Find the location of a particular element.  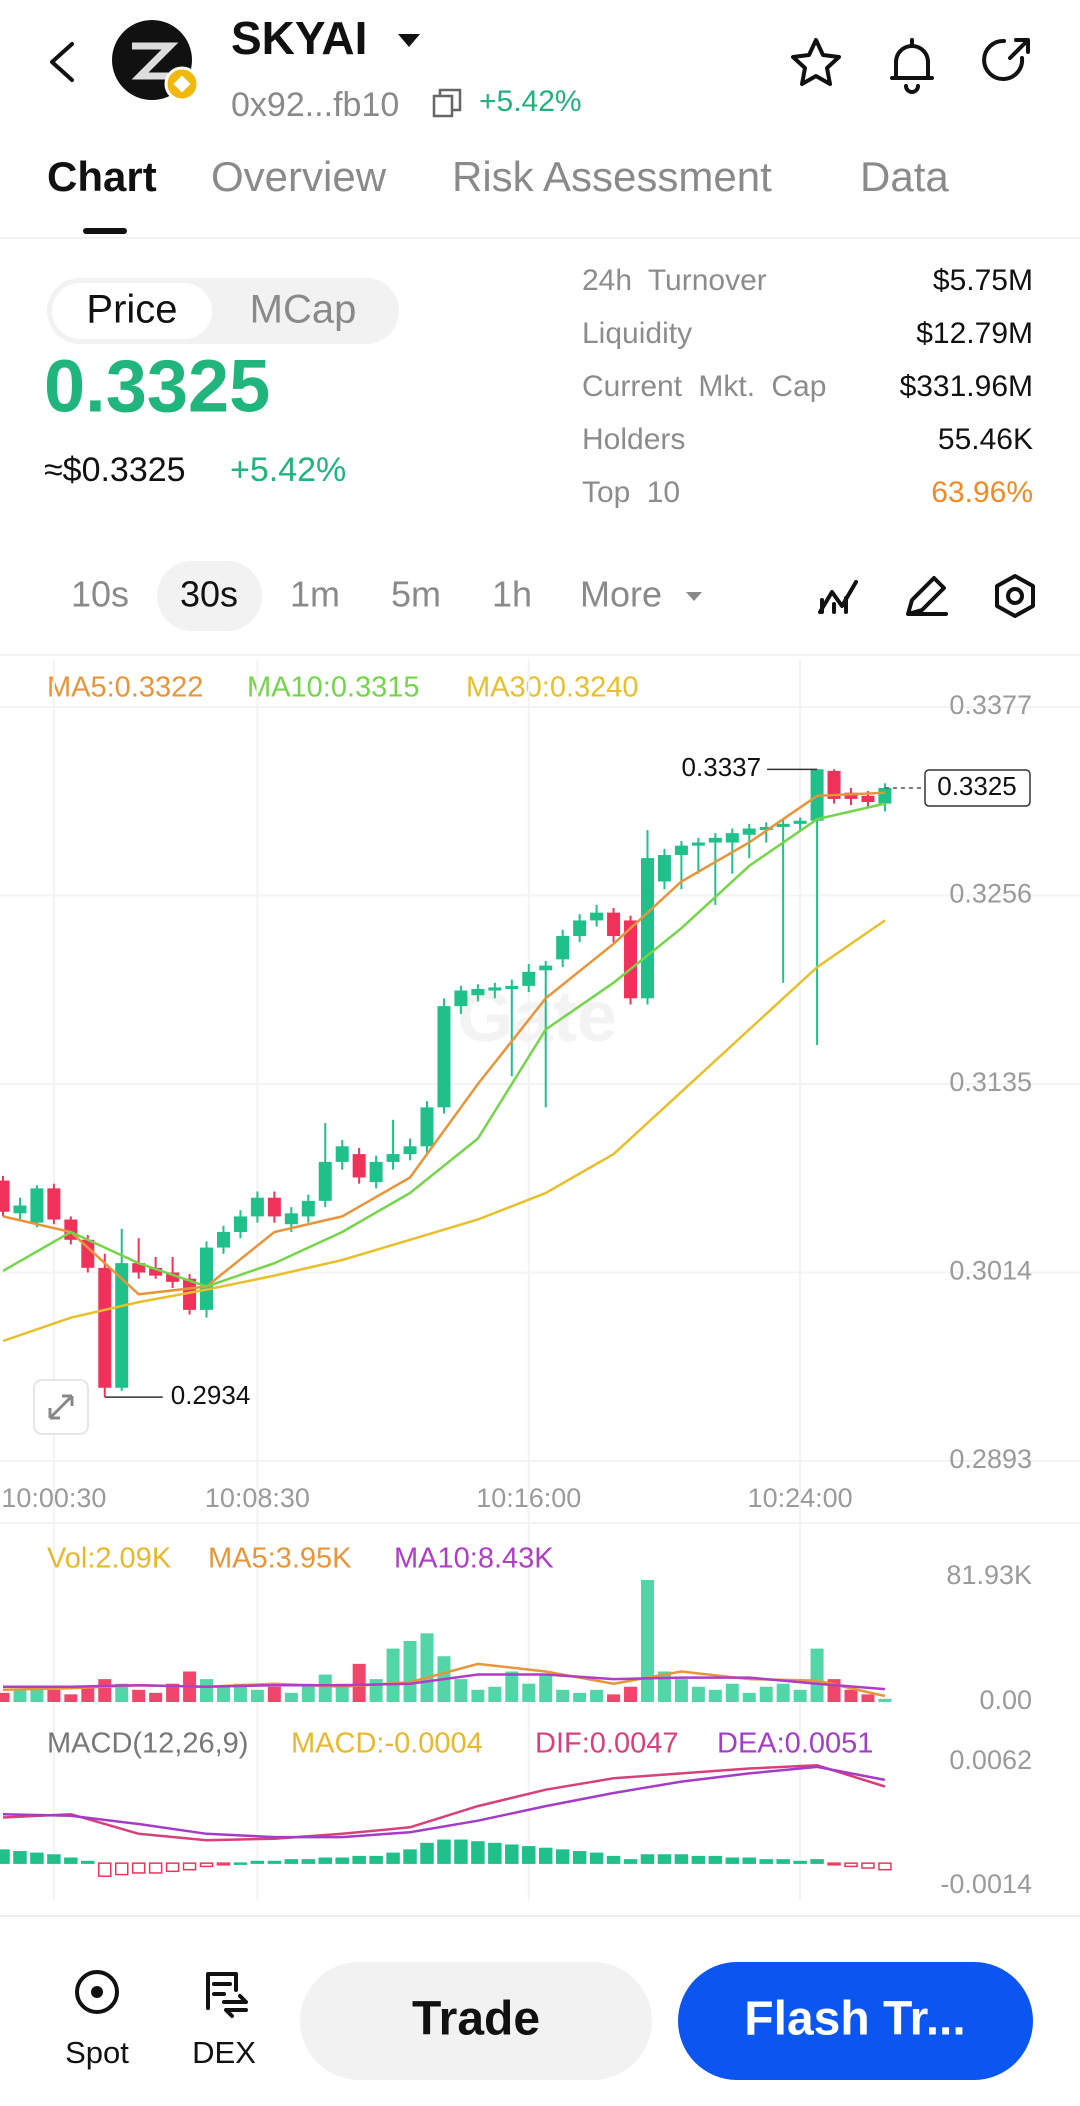

tab: Data is located at coordinates (904, 176).